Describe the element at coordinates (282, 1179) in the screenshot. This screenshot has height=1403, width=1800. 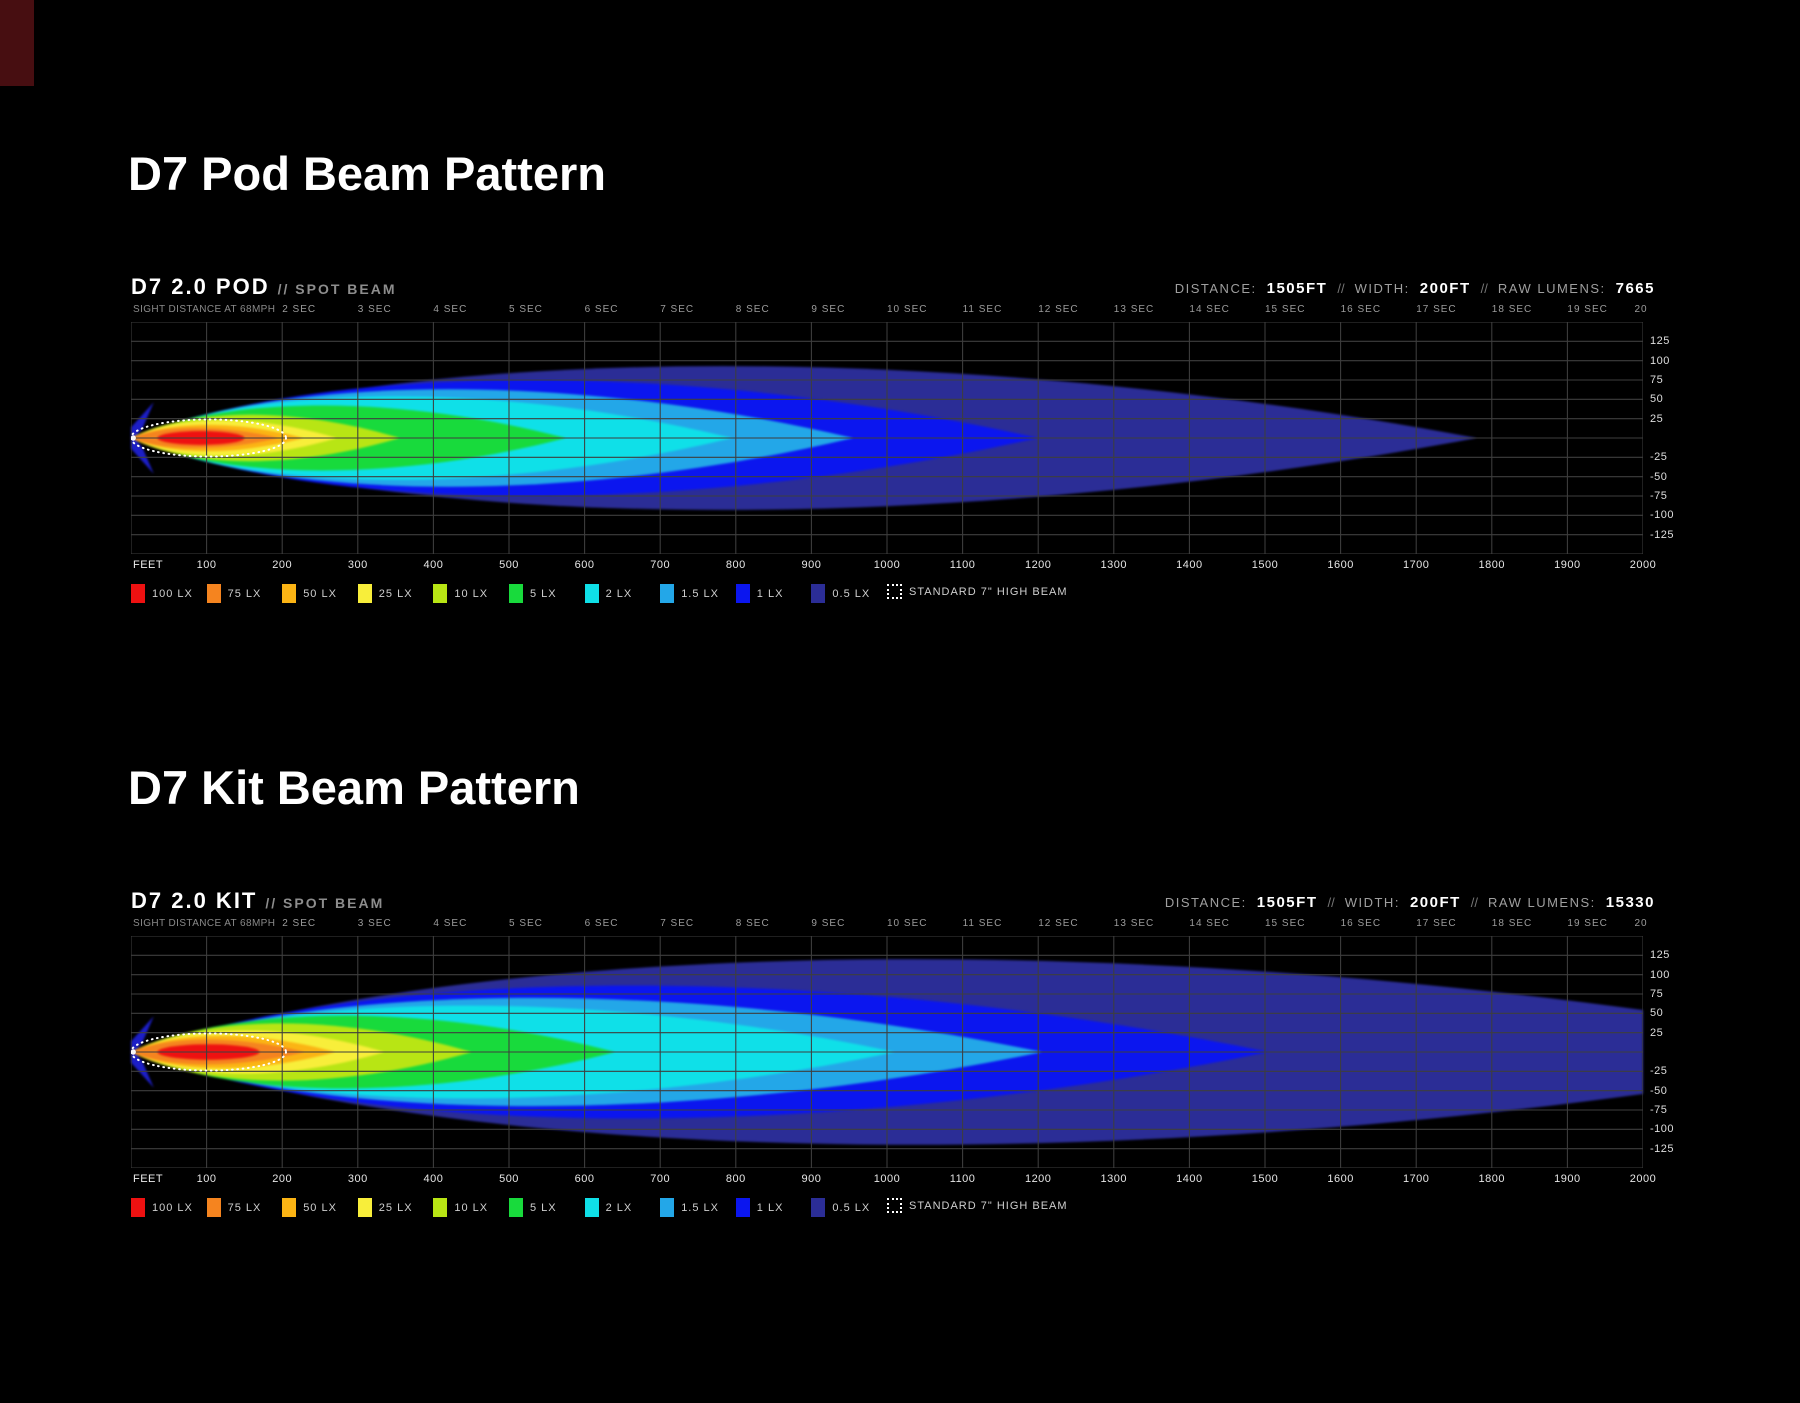
I see `distance-tick-label: 200` at that location.